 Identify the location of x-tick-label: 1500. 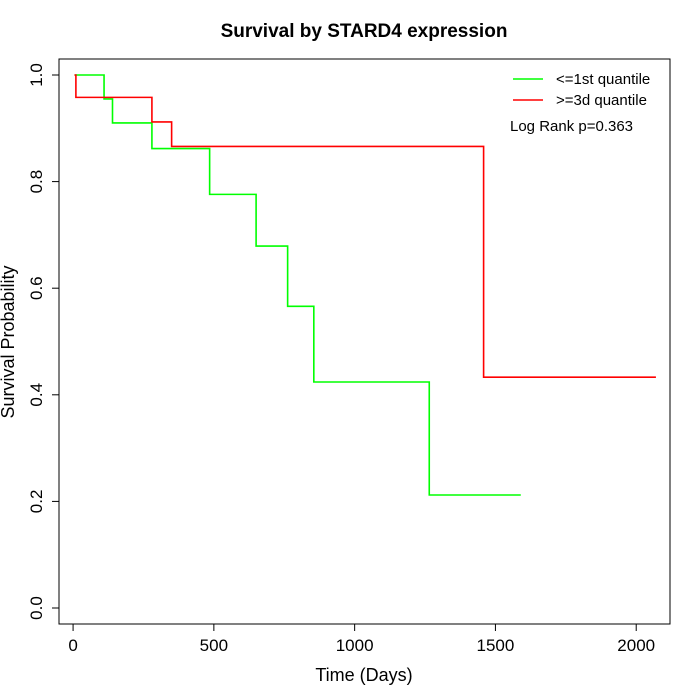
(496, 645).